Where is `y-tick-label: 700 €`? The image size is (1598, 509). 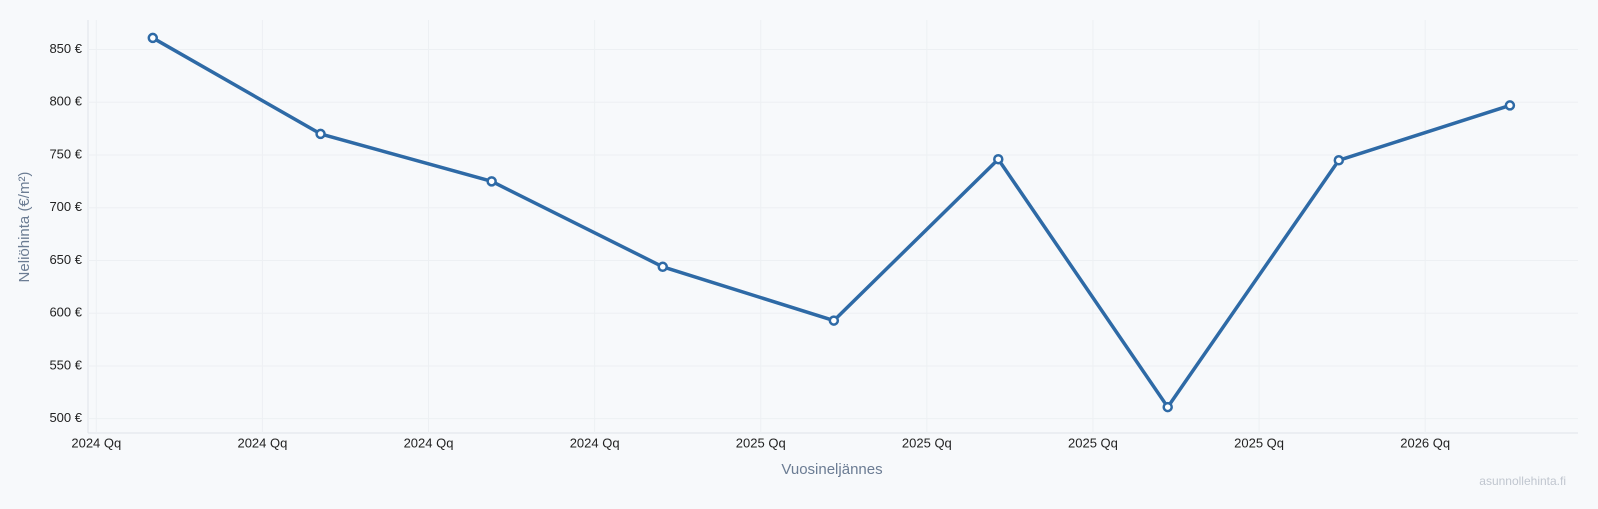 y-tick-label: 700 € is located at coordinates (65, 206).